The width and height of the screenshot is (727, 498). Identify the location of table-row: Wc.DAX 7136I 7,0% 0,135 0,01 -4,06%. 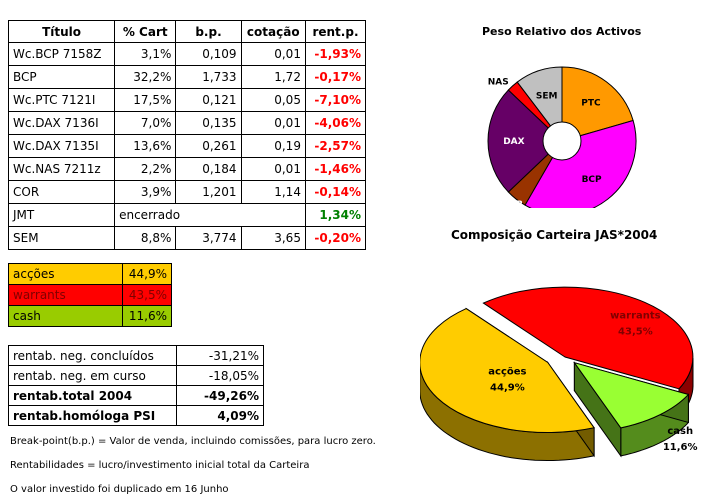
(187, 123).